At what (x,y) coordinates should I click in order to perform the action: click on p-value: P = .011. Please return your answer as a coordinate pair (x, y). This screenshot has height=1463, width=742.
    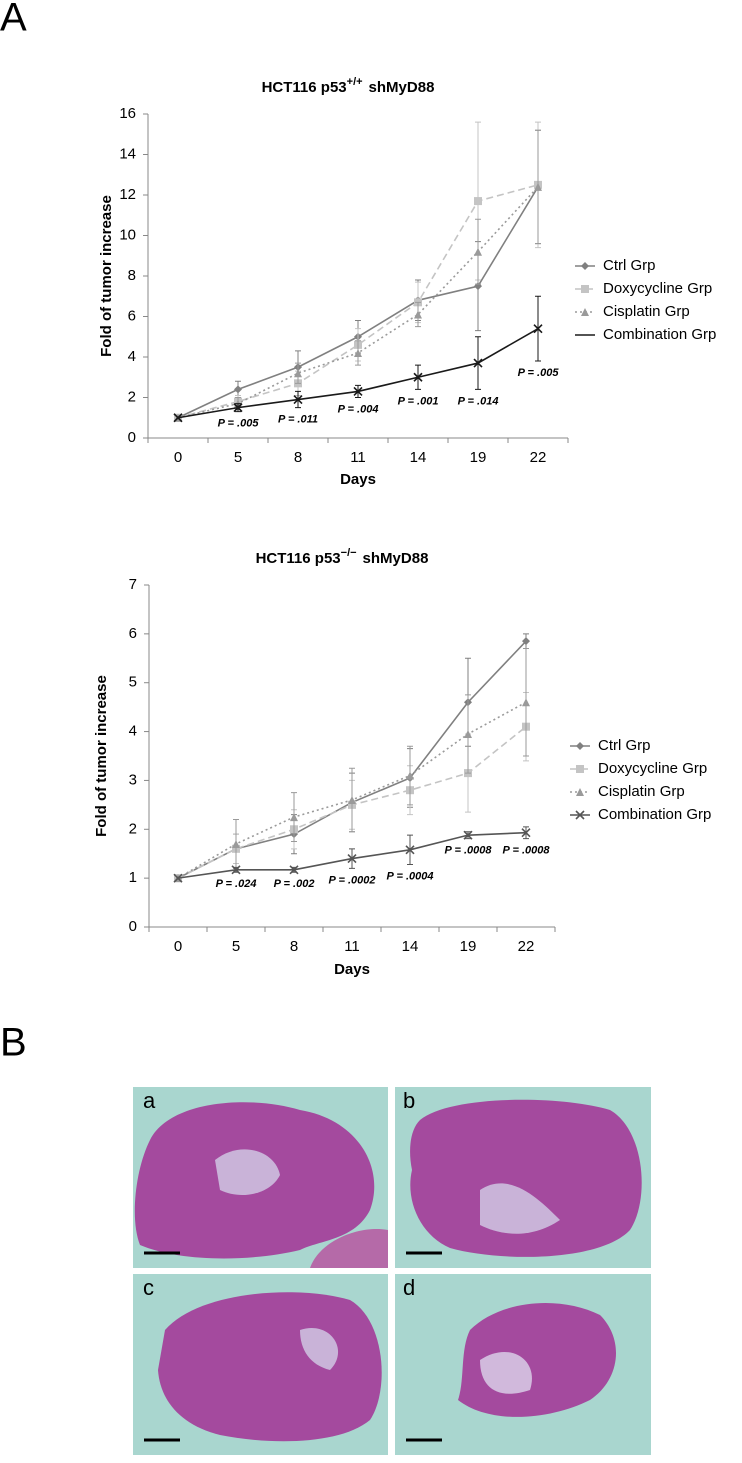
    Looking at the image, I should click on (298, 420).